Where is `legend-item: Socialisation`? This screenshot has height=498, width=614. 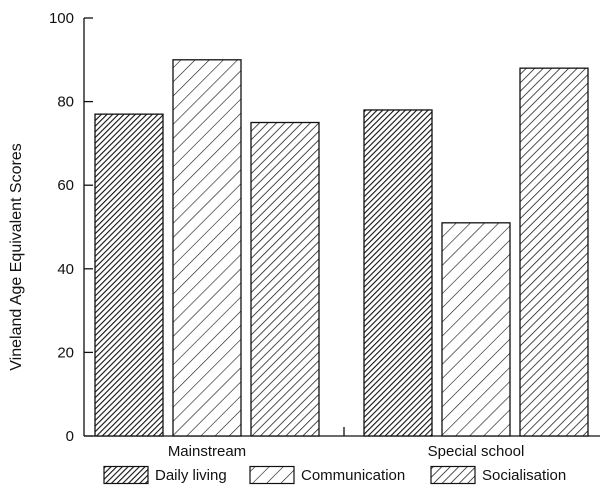 legend-item: Socialisation is located at coordinates (498, 475).